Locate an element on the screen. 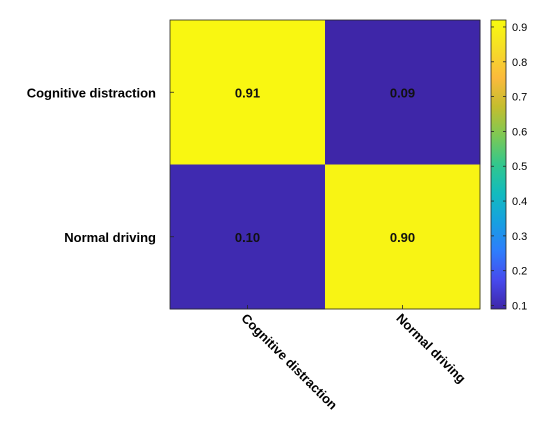  colorbar: 0.1 0.2 0.3 0.4 0.5 0.6 0.7 0.8 0.9 is located at coordinates (508, 166).